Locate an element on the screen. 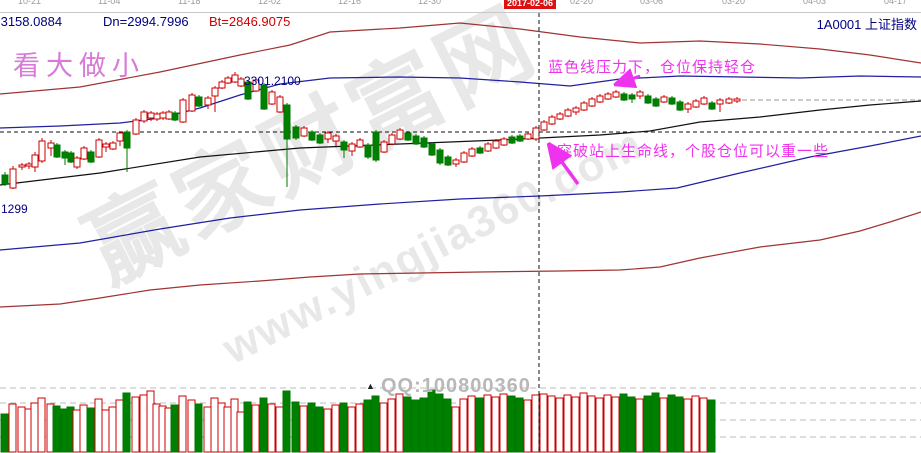 The height and width of the screenshot is (453, 921). date-tick: 11-04 is located at coordinates (109, 3).